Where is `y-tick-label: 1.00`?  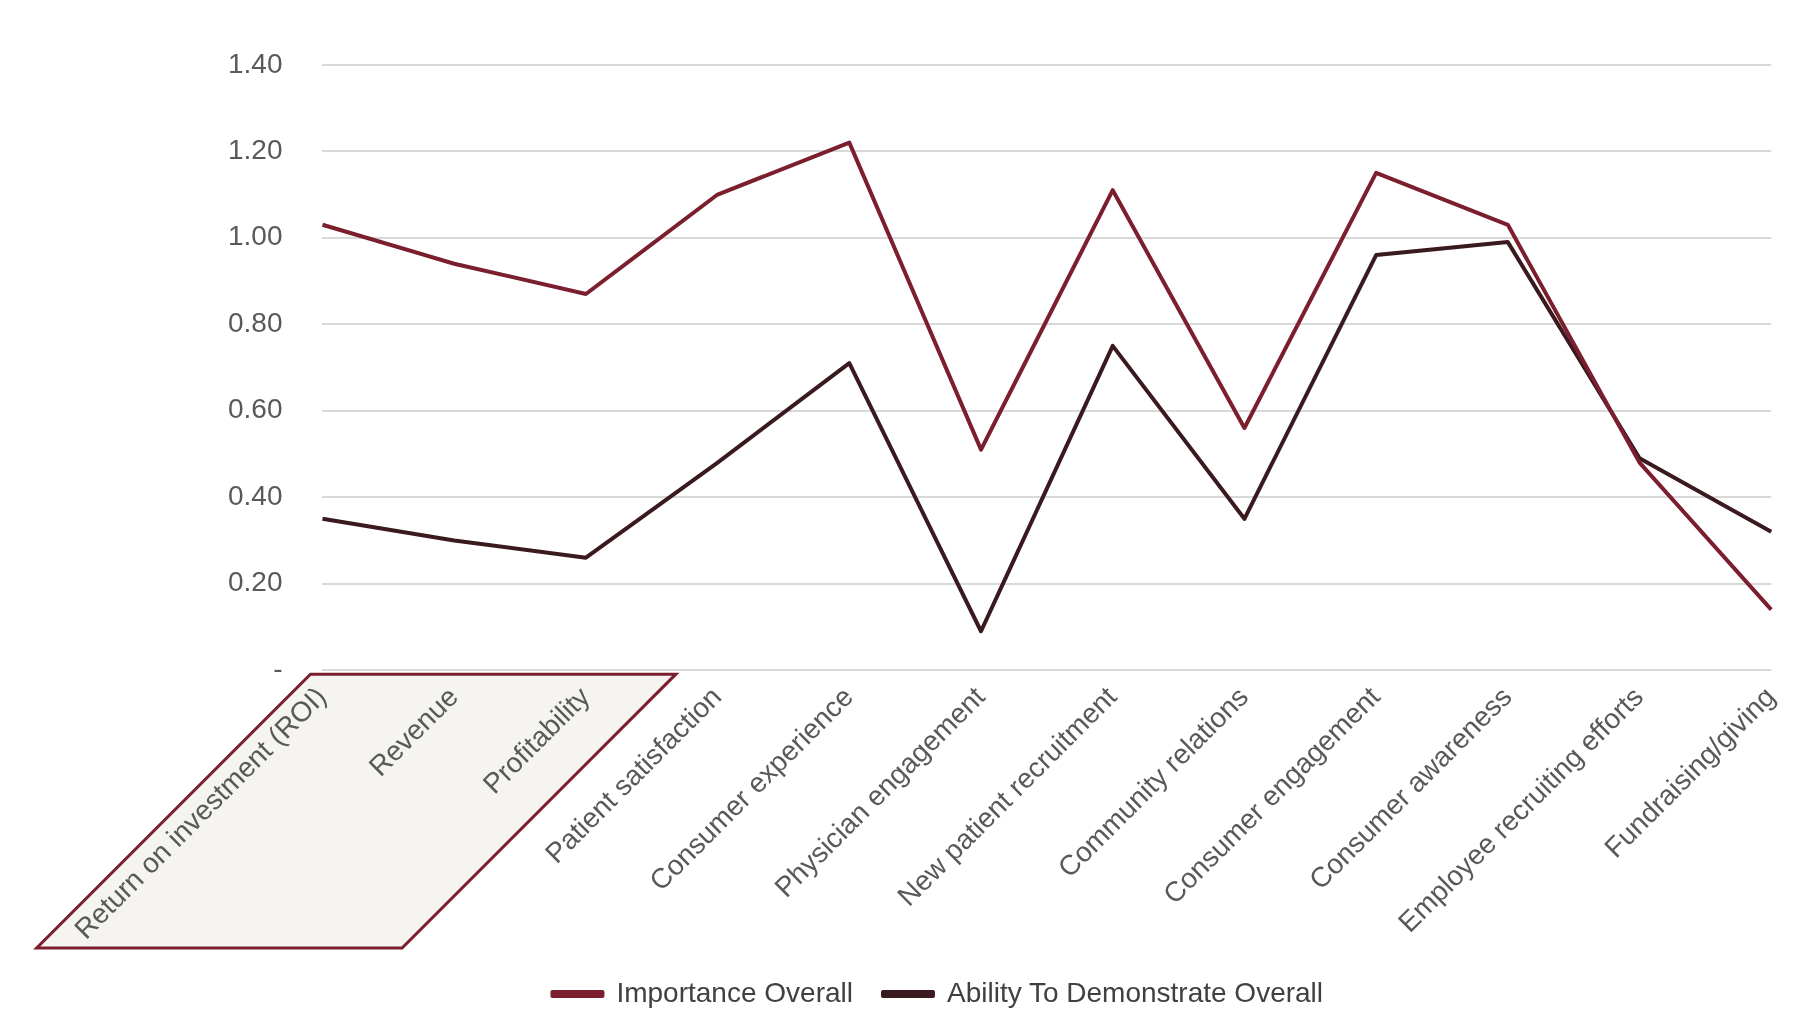 y-tick-label: 1.00 is located at coordinates (255, 236).